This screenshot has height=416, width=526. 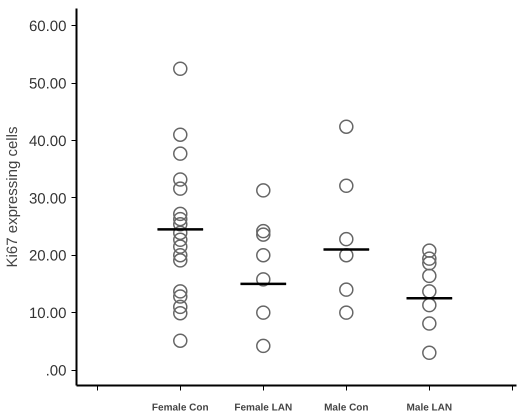 I want to click on y-tick-label: 10.00, so click(x=47, y=313).